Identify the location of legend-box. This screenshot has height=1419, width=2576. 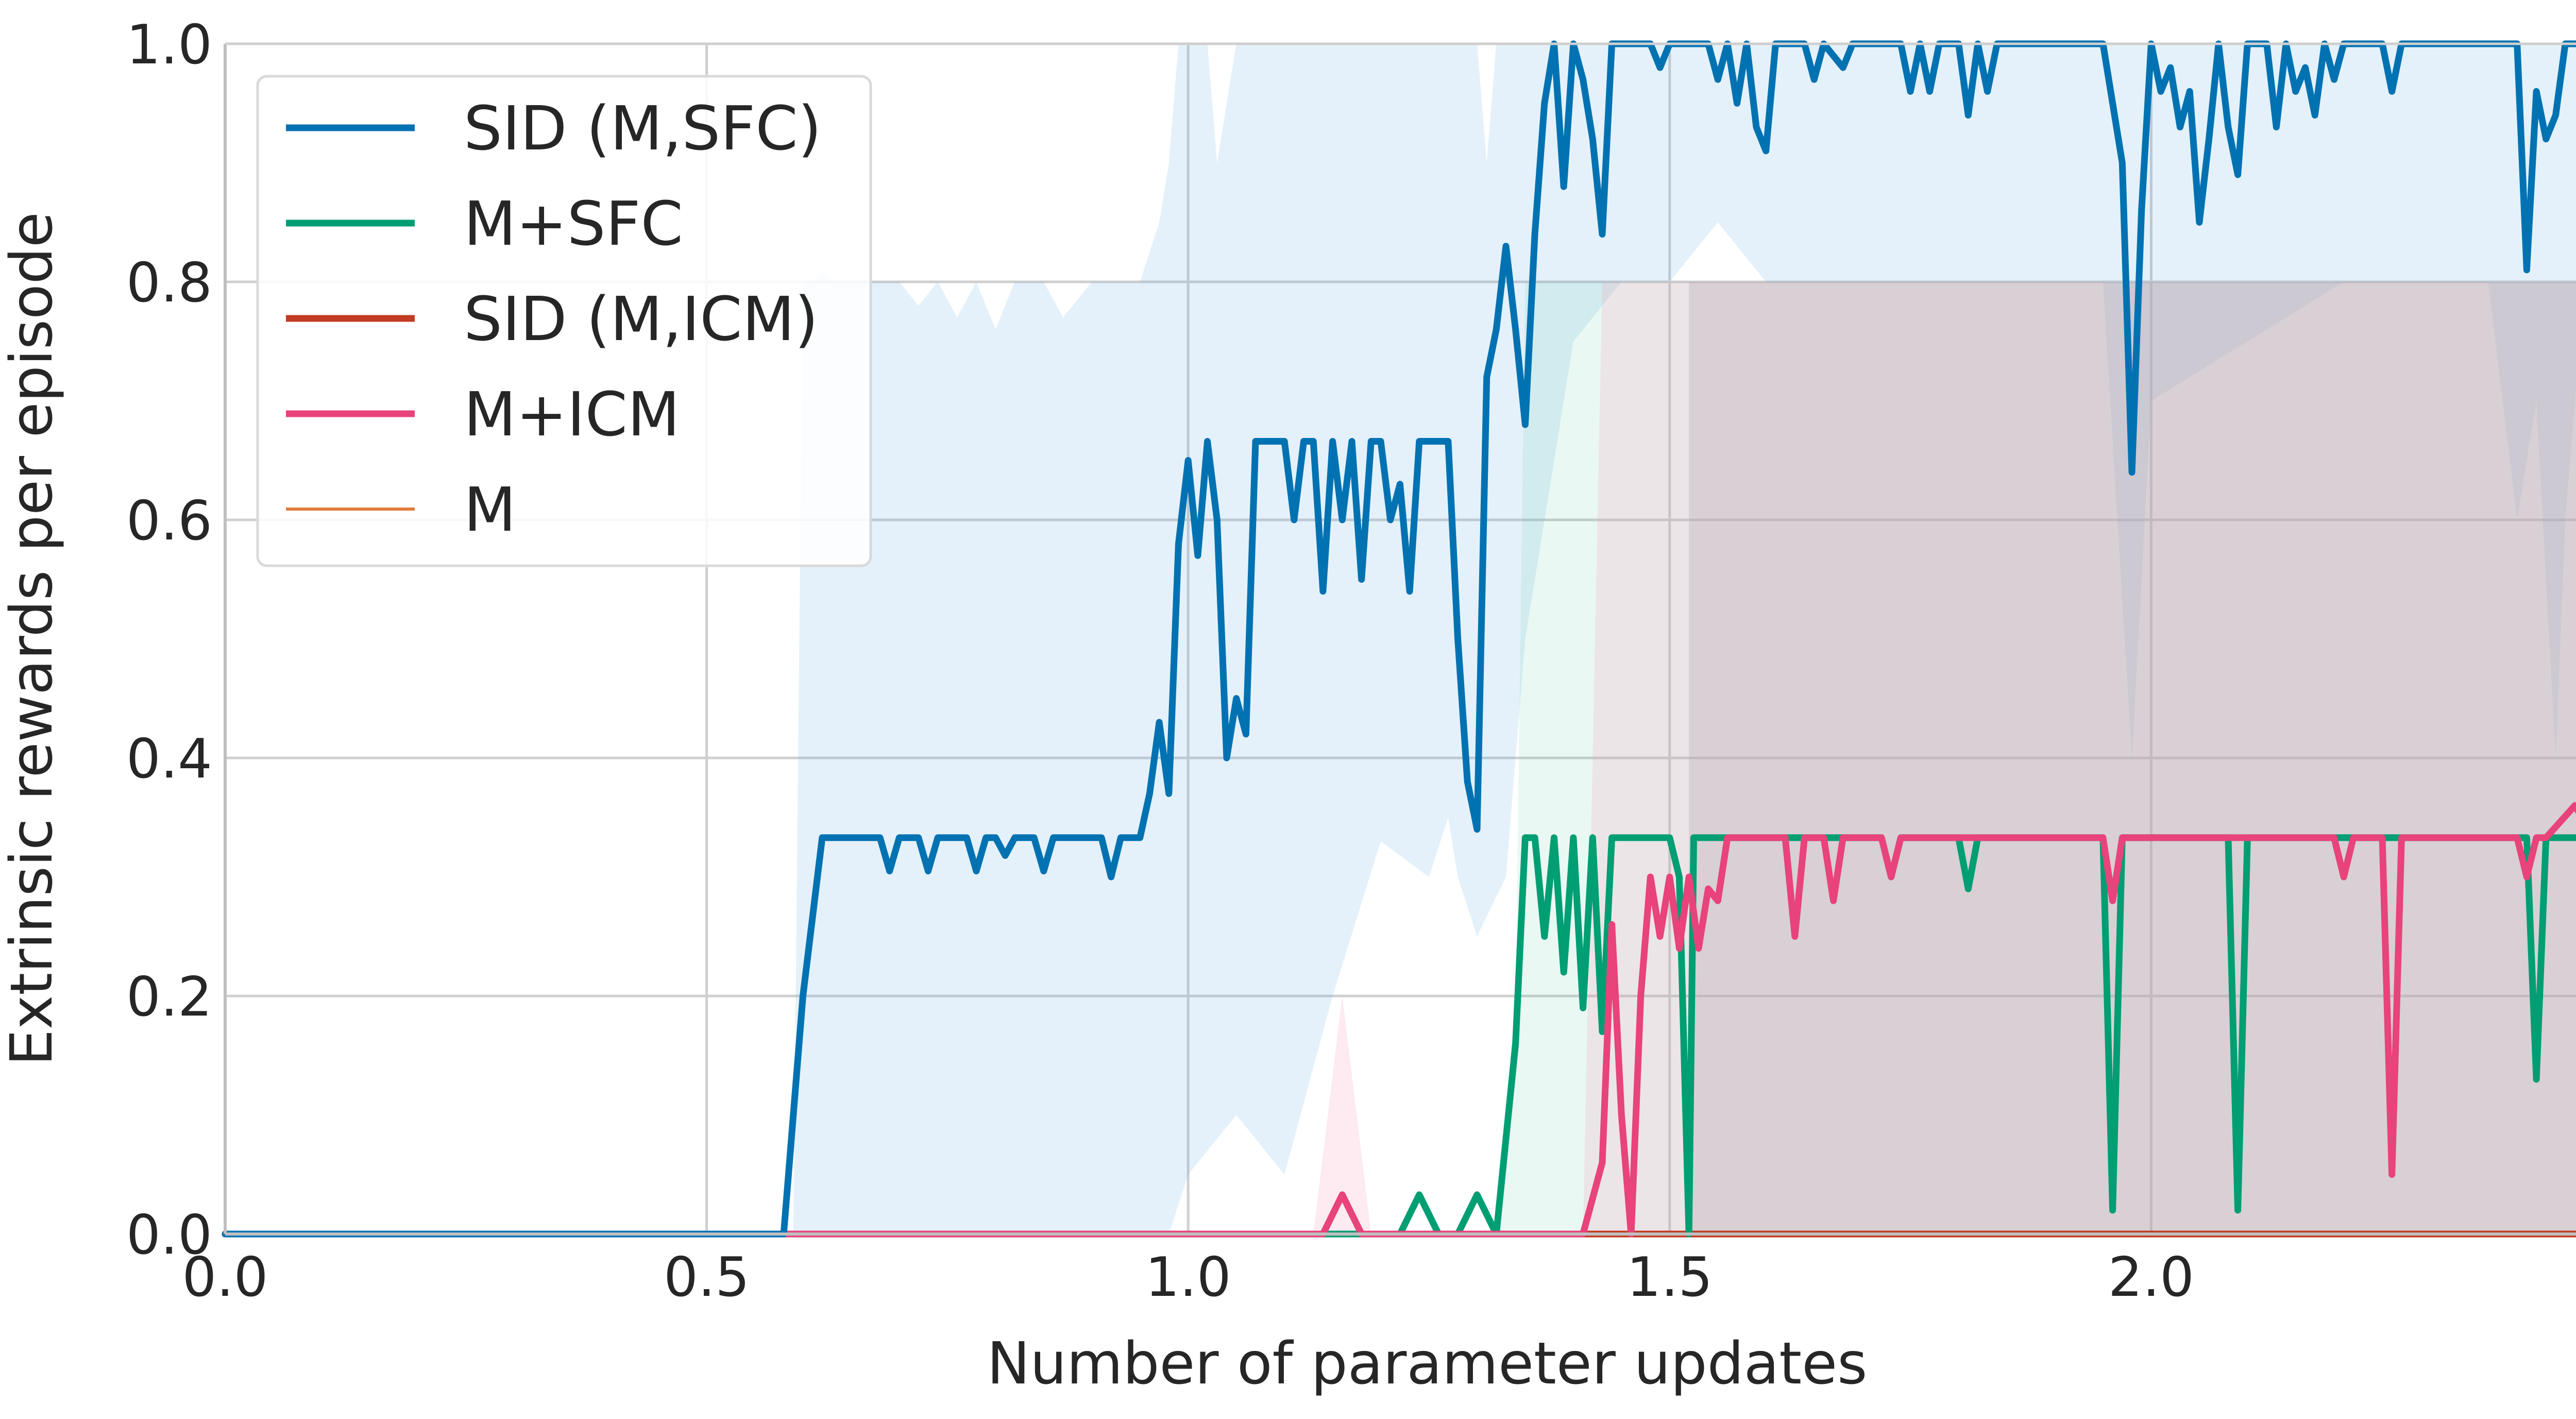
(564, 321).